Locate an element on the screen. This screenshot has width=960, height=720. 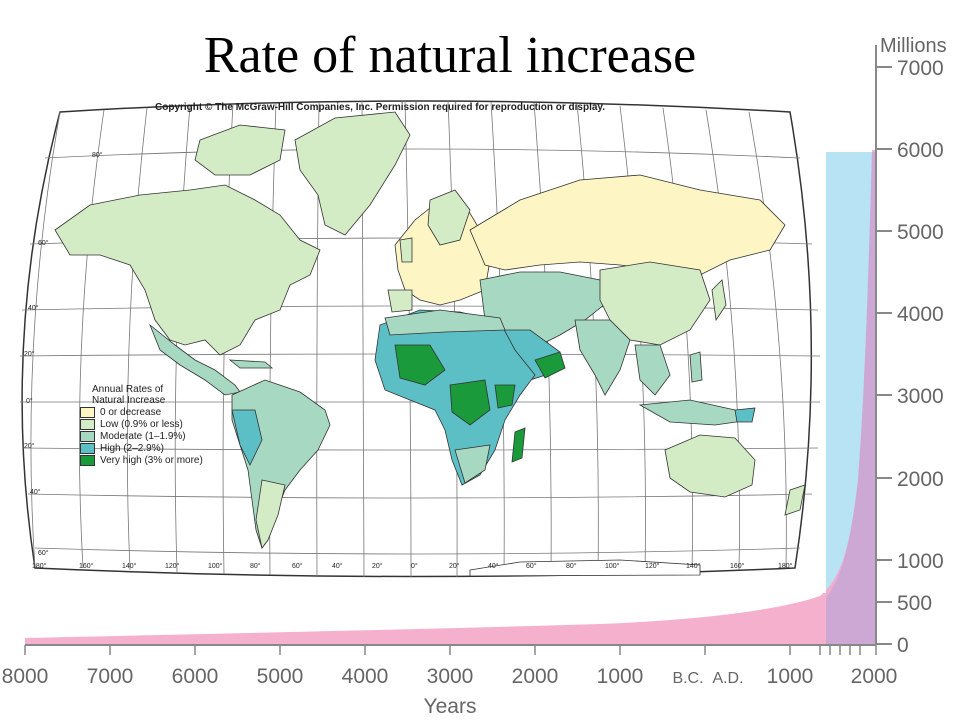
x-tick-label: 1000 is located at coordinates (620, 676).